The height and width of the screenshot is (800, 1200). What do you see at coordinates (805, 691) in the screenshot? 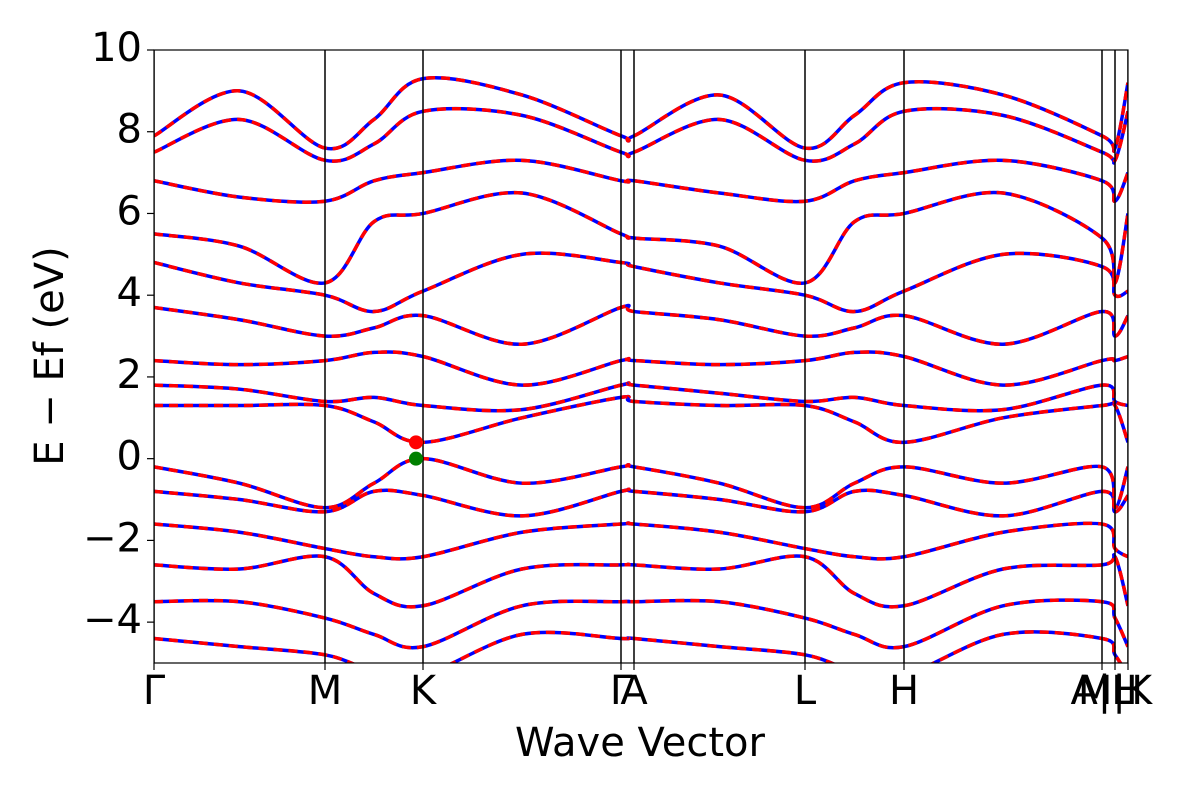
I see `x-tick-label: L` at bounding box center [805, 691].